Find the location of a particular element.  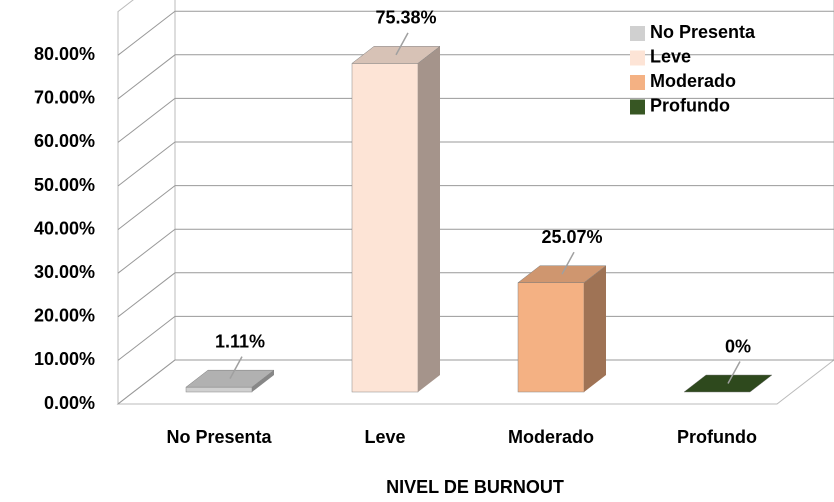

y-tick-label: 50.00% is located at coordinates (64, 185).